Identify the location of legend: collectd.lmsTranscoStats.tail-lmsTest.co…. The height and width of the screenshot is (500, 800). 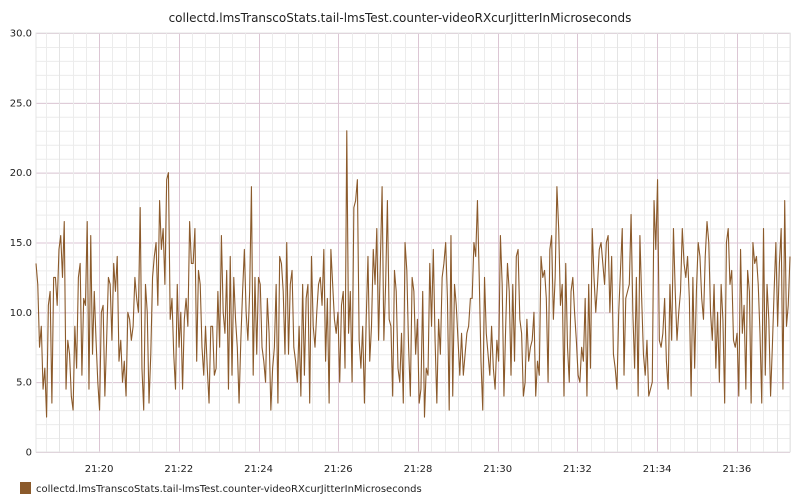
(221, 488).